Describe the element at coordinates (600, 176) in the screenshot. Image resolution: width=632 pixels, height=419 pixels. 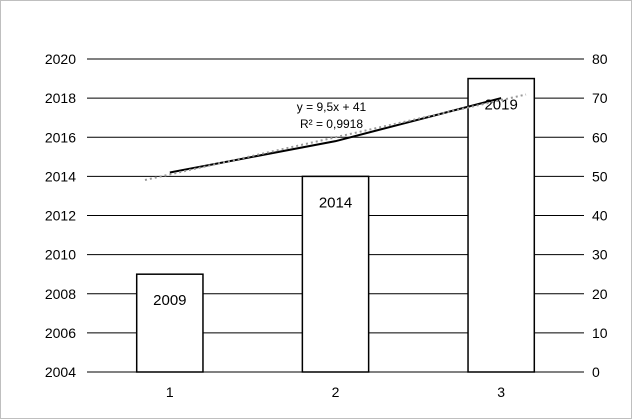
I see `right-axis-tick-label: 50` at that location.